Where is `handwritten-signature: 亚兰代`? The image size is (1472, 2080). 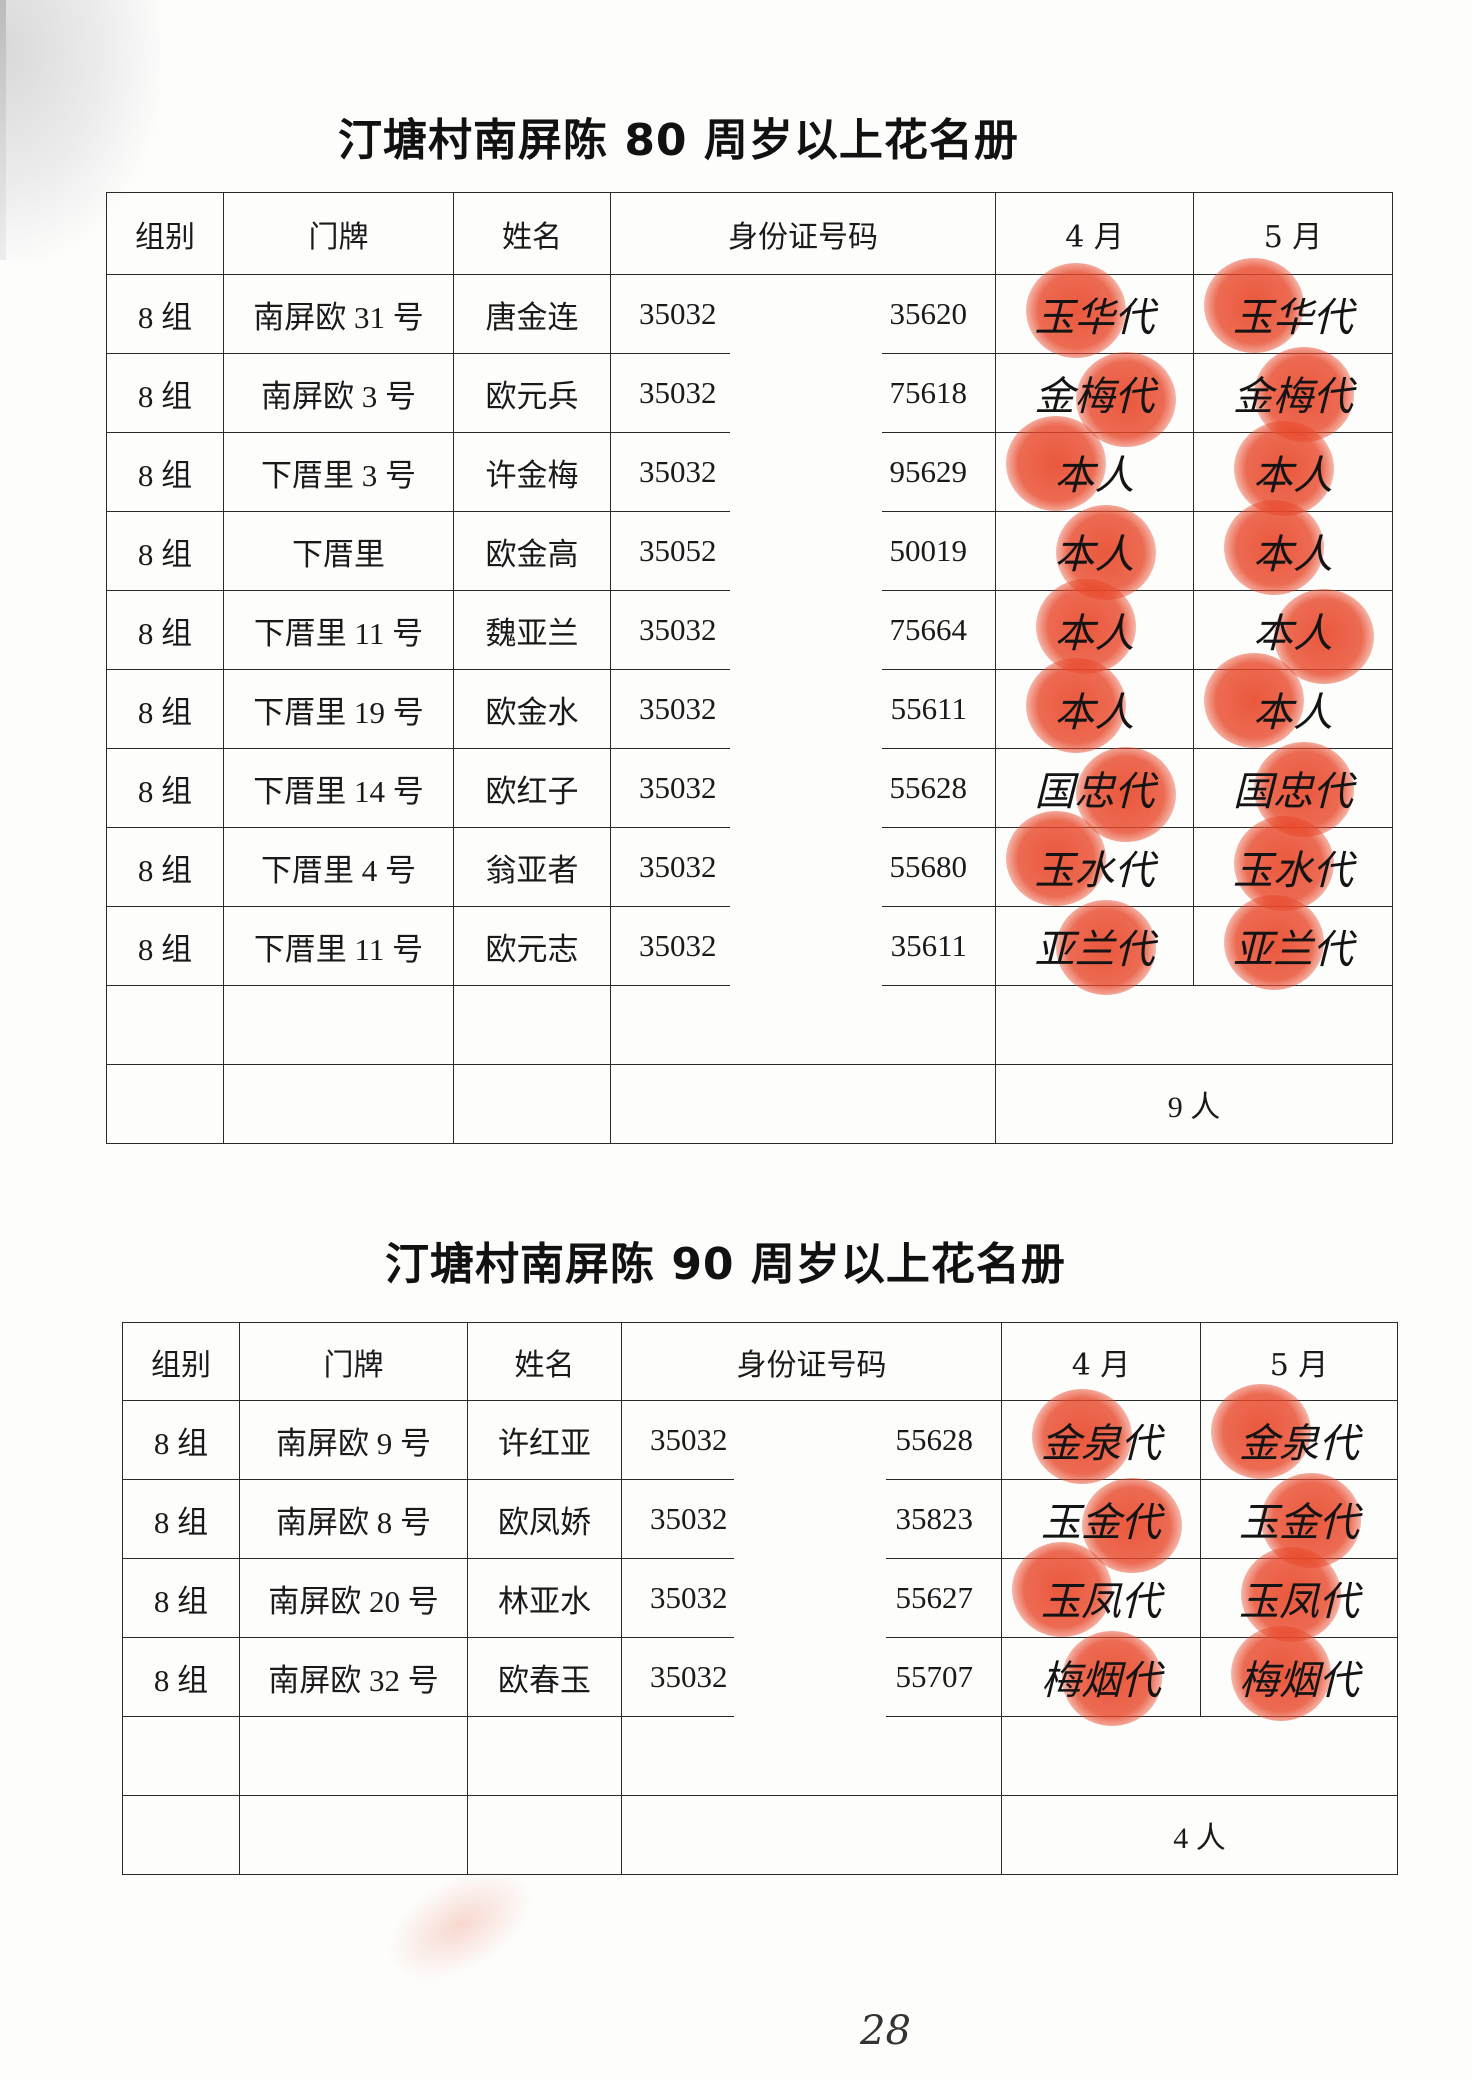
handwritten-signature: 亚兰代 is located at coordinates (1094, 950).